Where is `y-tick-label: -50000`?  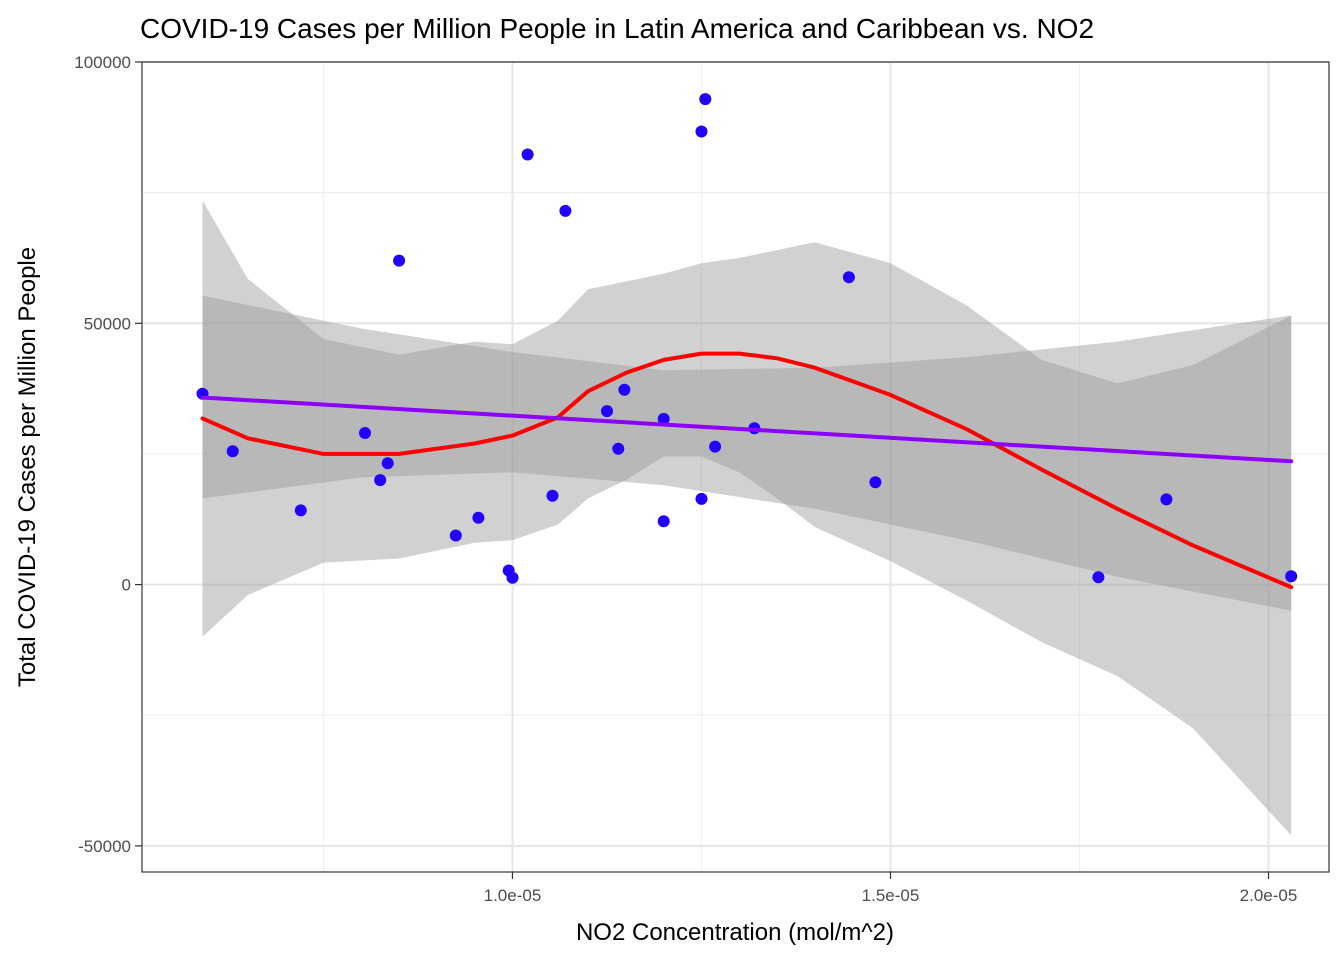
y-tick-label: -50000 is located at coordinates (104, 846).